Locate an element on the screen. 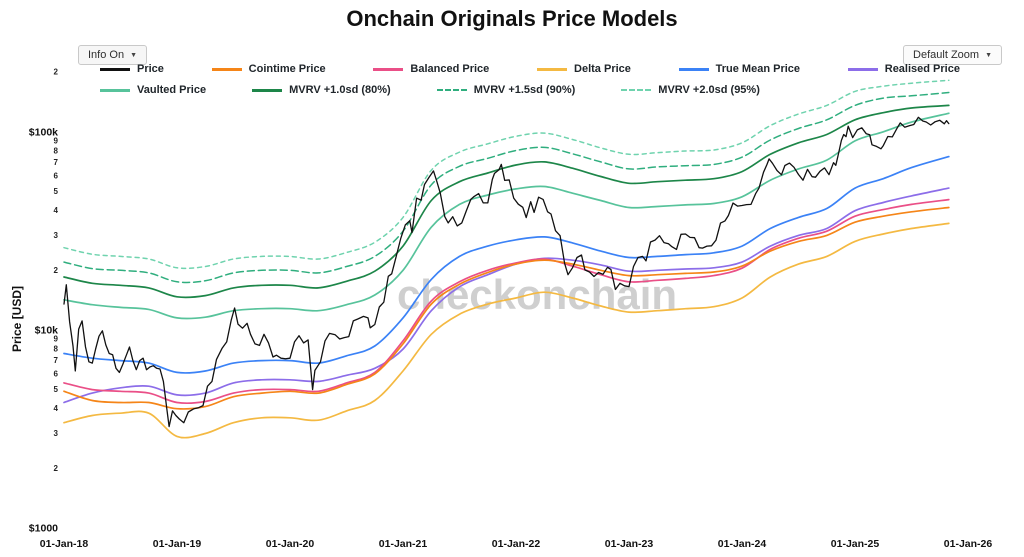 This screenshot has width=1024, height=557. legend-item-delta-price: Delta Price is located at coordinates (584, 69).